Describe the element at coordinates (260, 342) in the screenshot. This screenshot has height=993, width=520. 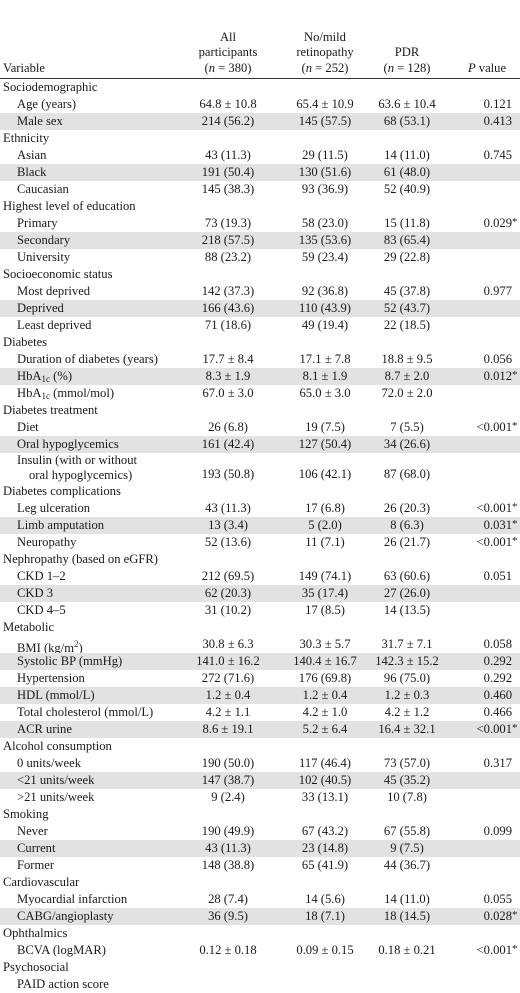
I see `section-row: Diabetes` at that location.